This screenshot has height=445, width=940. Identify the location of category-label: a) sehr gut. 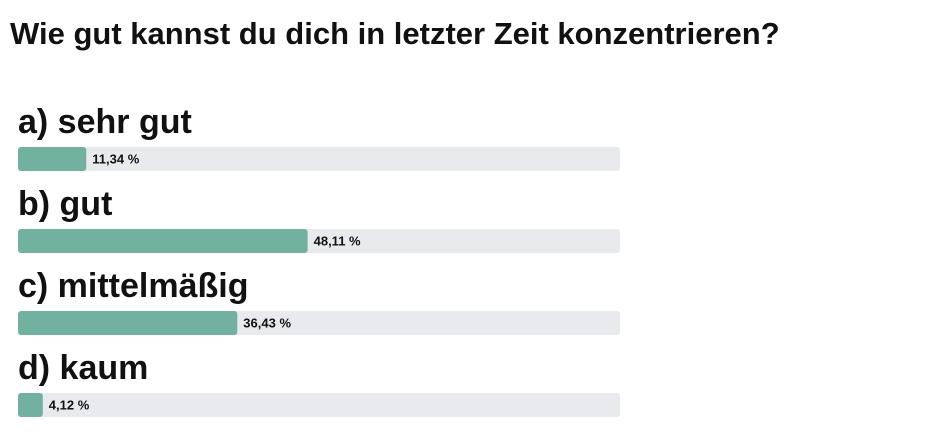
(105, 122).